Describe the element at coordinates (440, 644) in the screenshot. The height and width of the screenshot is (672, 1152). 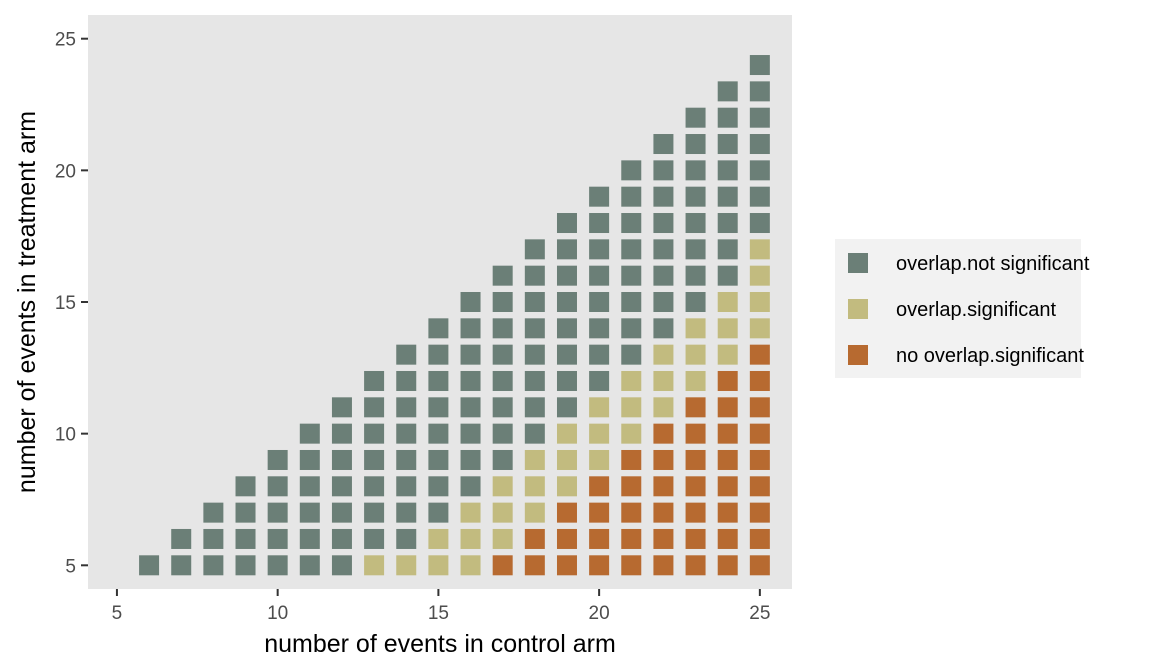
I see `x-axis-title: number of events in control arm` at that location.